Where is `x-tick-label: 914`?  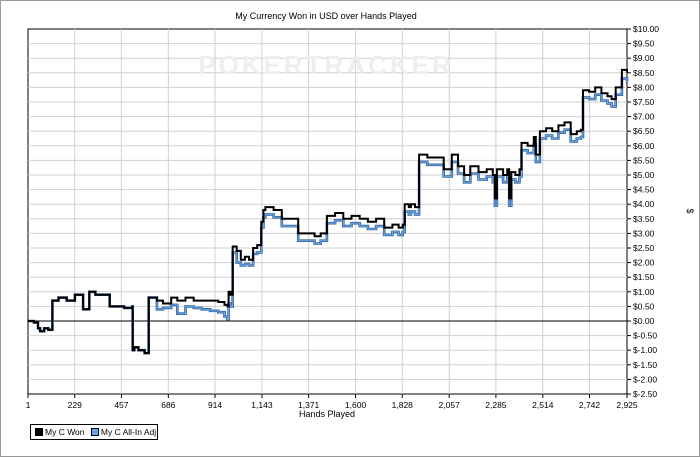 x-tick-label: 914 is located at coordinates (215, 405).